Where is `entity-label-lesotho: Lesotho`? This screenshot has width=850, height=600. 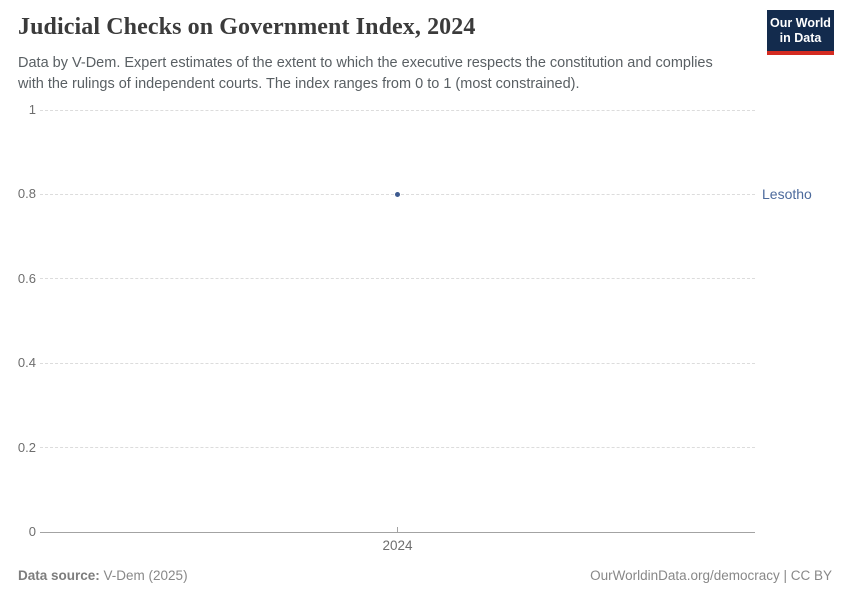 entity-label-lesotho: Lesotho is located at coordinates (787, 194).